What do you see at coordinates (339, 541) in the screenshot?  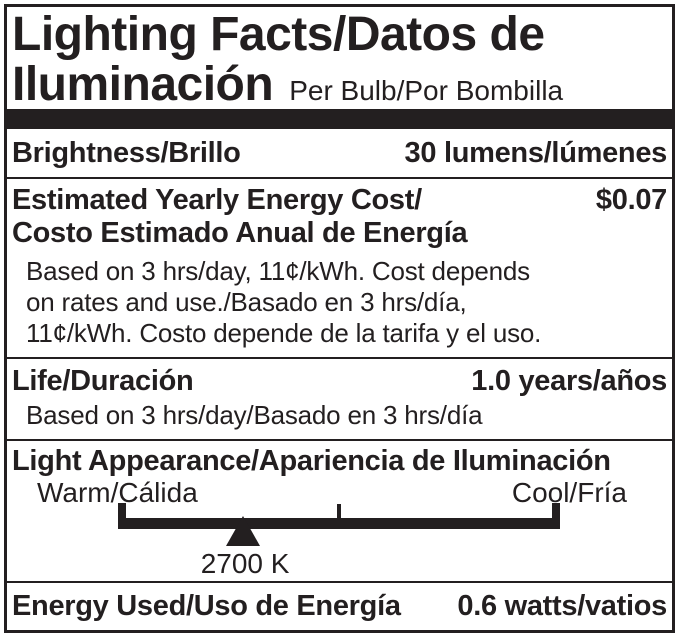 I see `color-temperature-scale: 2700 K` at bounding box center [339, 541].